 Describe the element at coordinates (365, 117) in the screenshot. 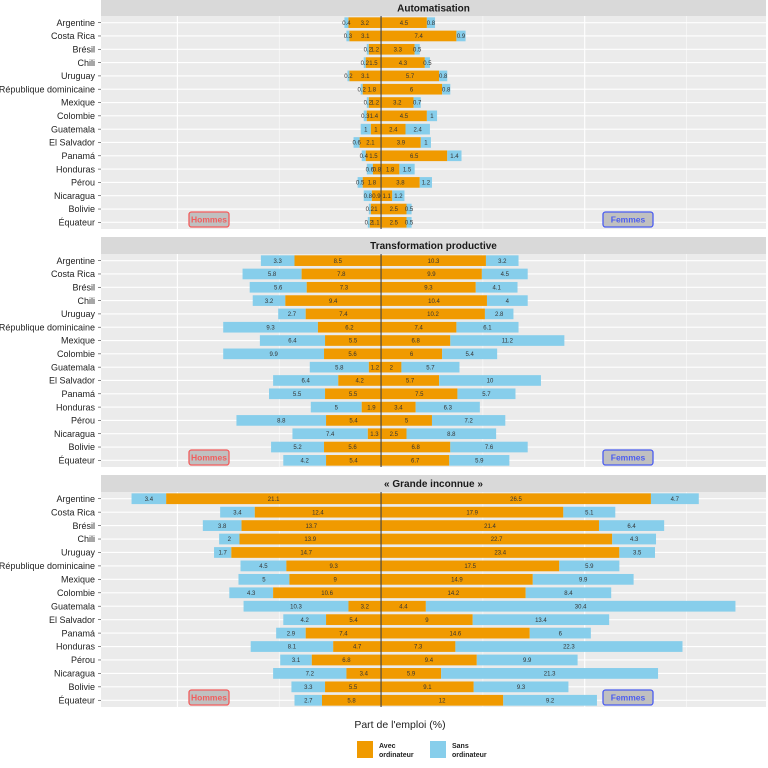

I see `data-label: 0.3` at that location.